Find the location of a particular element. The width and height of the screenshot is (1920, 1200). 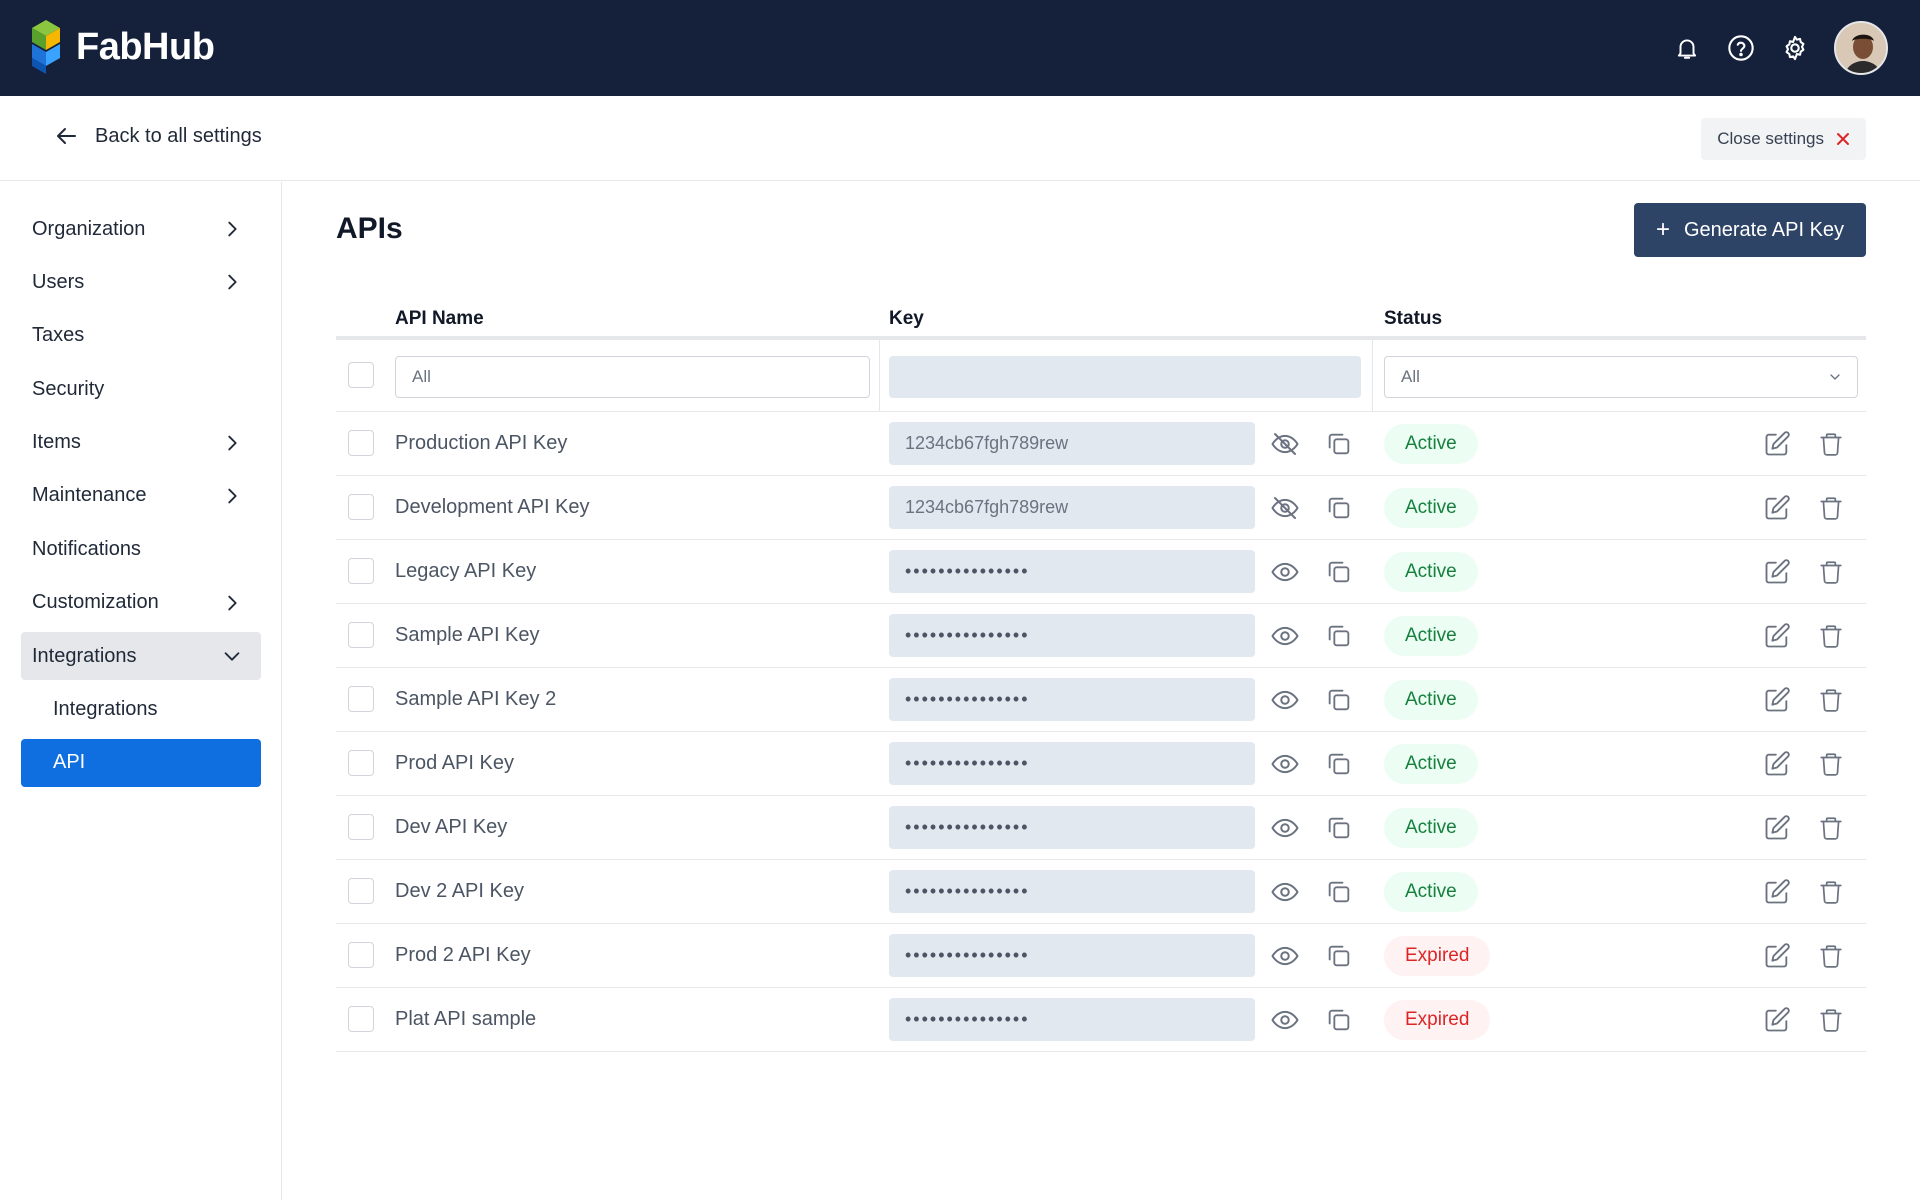

column-header-status: Status is located at coordinates (1413, 318).